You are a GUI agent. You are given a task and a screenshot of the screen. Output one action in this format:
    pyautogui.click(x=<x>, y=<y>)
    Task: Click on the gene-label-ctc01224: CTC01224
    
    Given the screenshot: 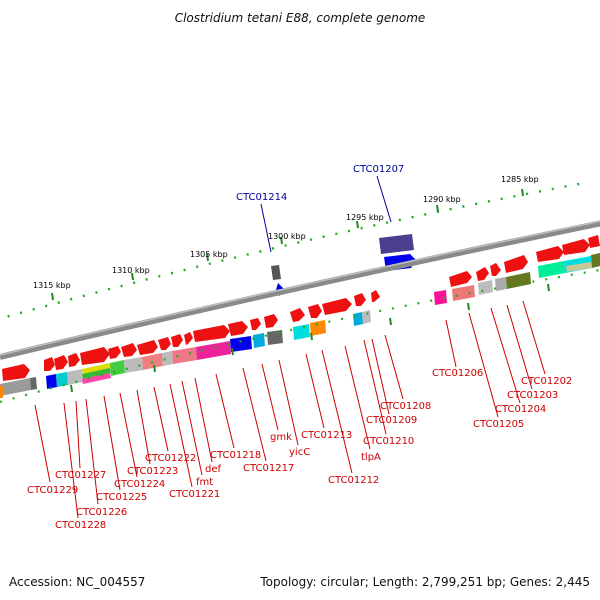 What is the action you would take?
    pyautogui.click(x=139, y=484)
    